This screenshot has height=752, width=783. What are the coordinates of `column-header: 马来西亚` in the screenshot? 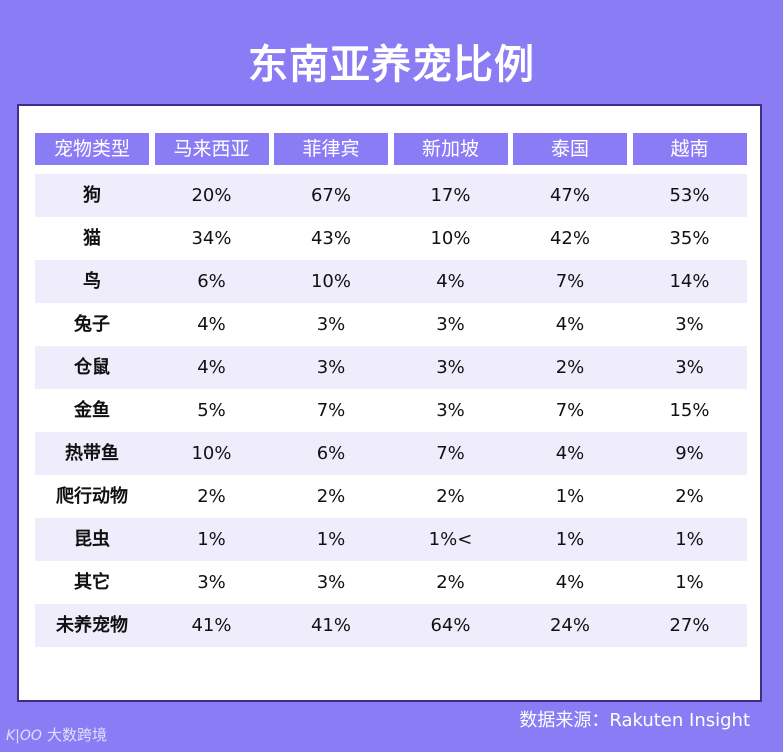 It's located at (211, 149).